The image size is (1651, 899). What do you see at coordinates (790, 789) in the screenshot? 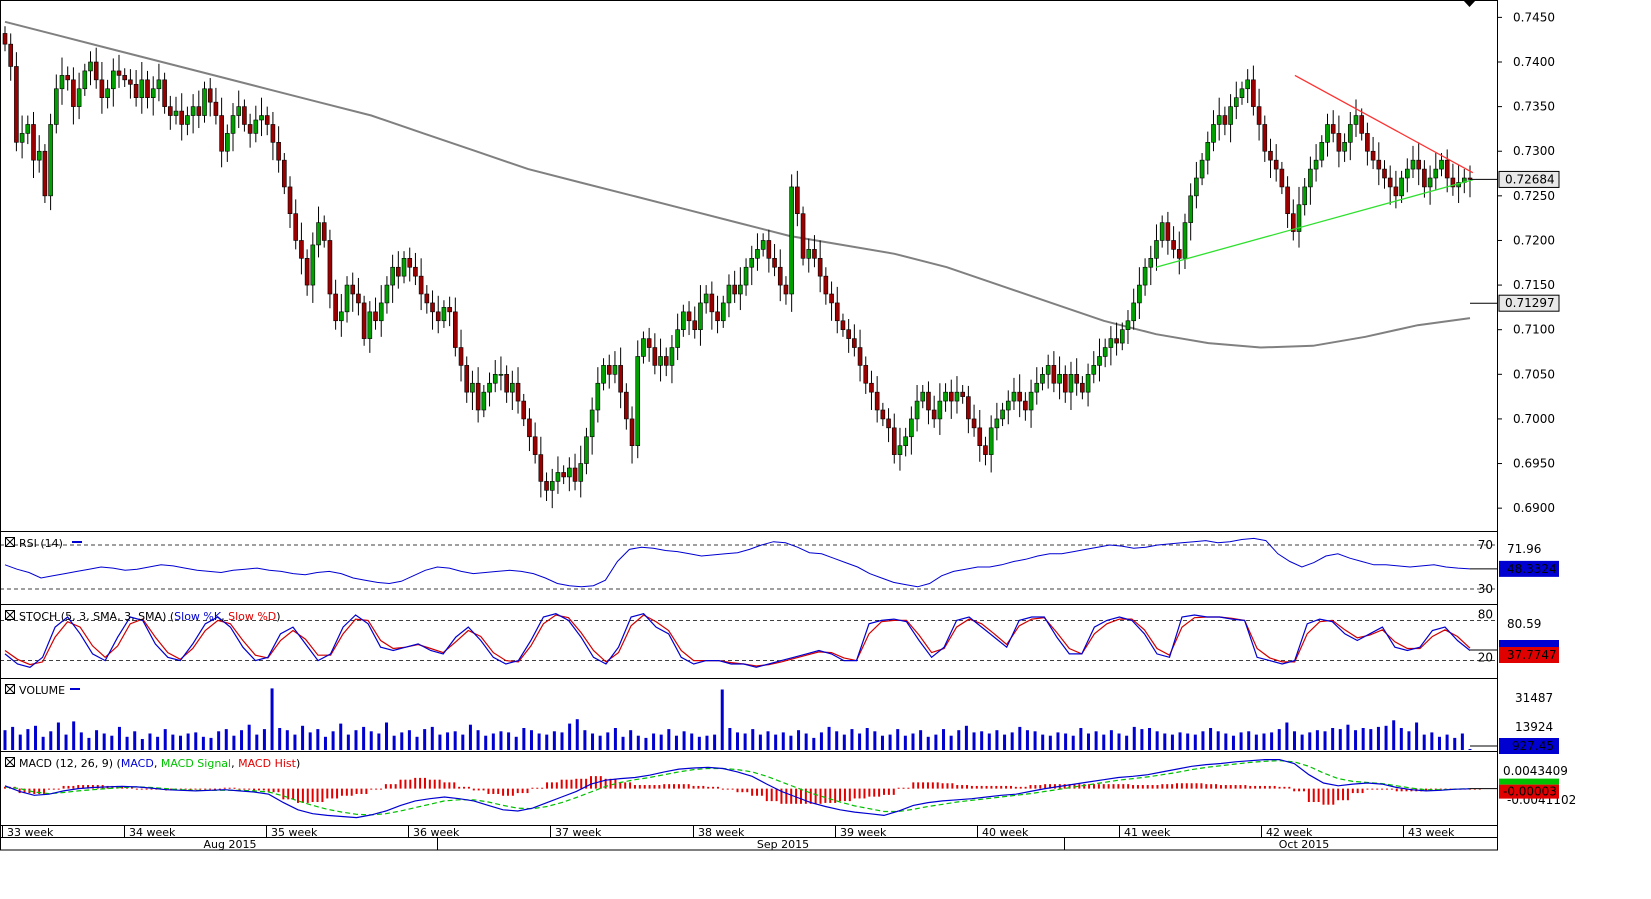
I see `macd-panel: 0.0043409-0.0041102-0.00003` at bounding box center [790, 789].